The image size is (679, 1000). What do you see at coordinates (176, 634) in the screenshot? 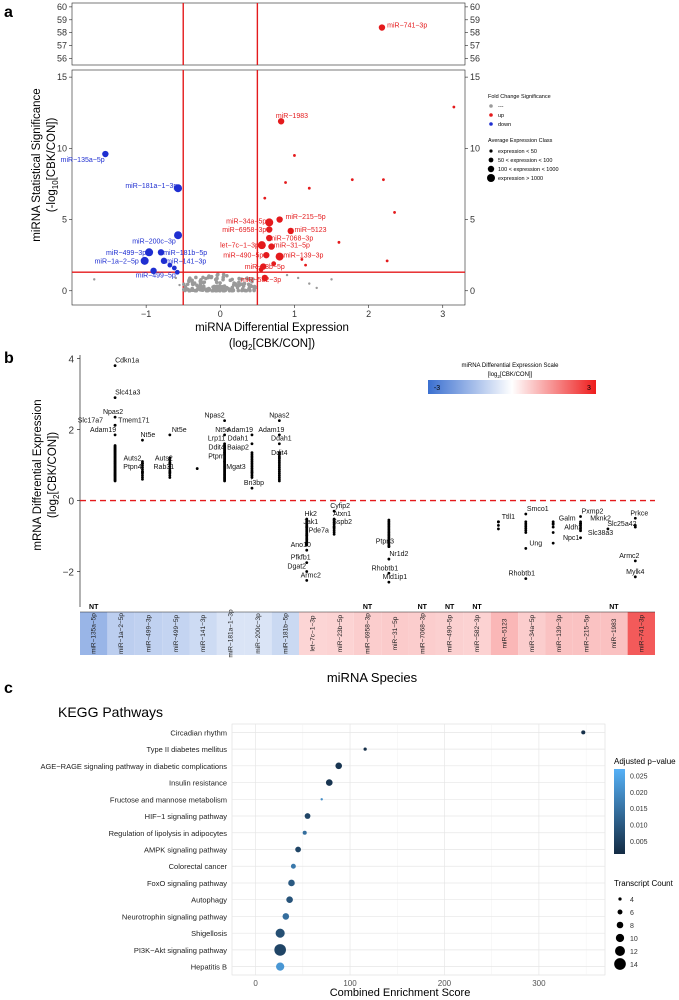
I see `mirna-category-label: miR−499−5p` at bounding box center [176, 634].